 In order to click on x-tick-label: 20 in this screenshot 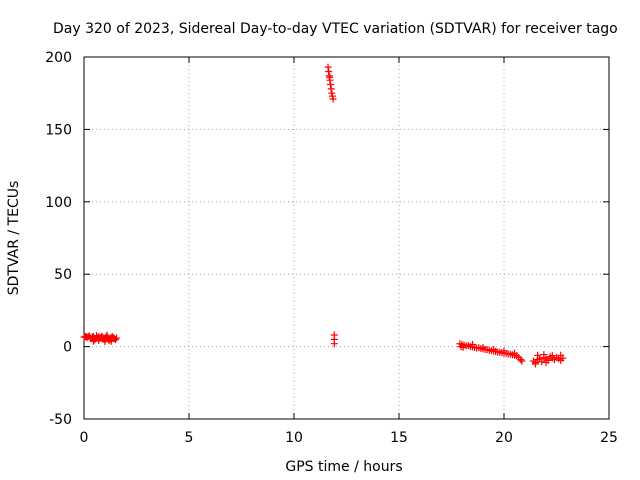, I will do `click(504, 438)`.